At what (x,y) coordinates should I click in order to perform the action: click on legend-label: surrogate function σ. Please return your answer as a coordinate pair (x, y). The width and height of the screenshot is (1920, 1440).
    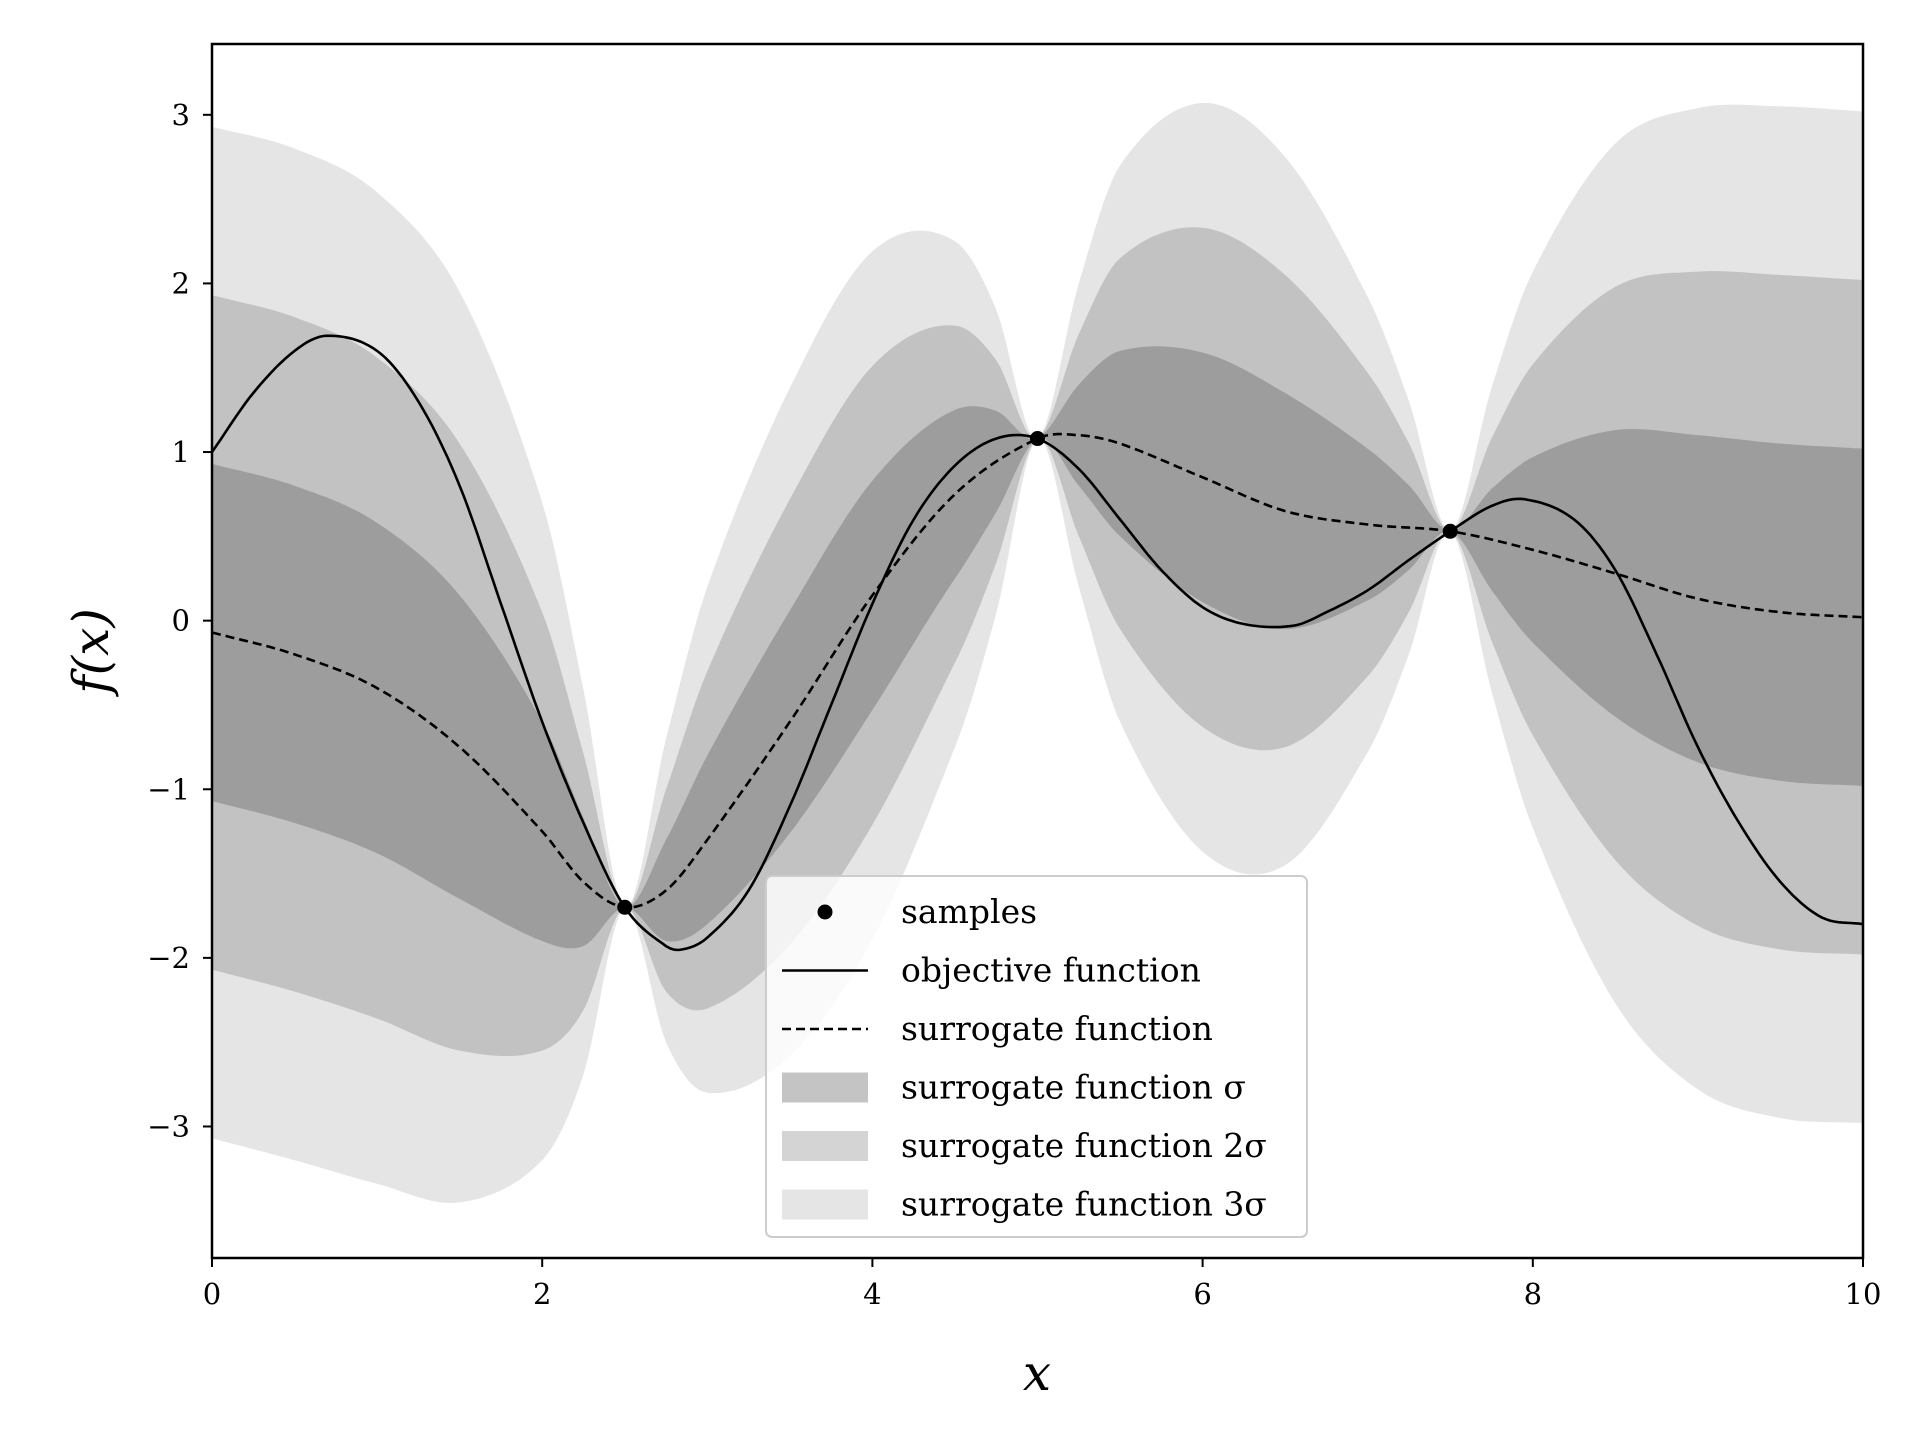
    Looking at the image, I should click on (1073, 1087).